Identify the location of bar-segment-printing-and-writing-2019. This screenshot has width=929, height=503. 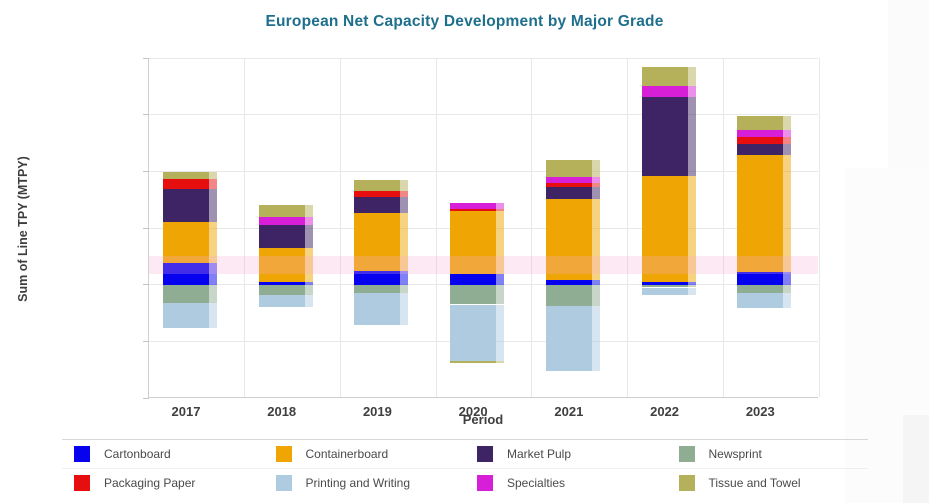
(377, 309).